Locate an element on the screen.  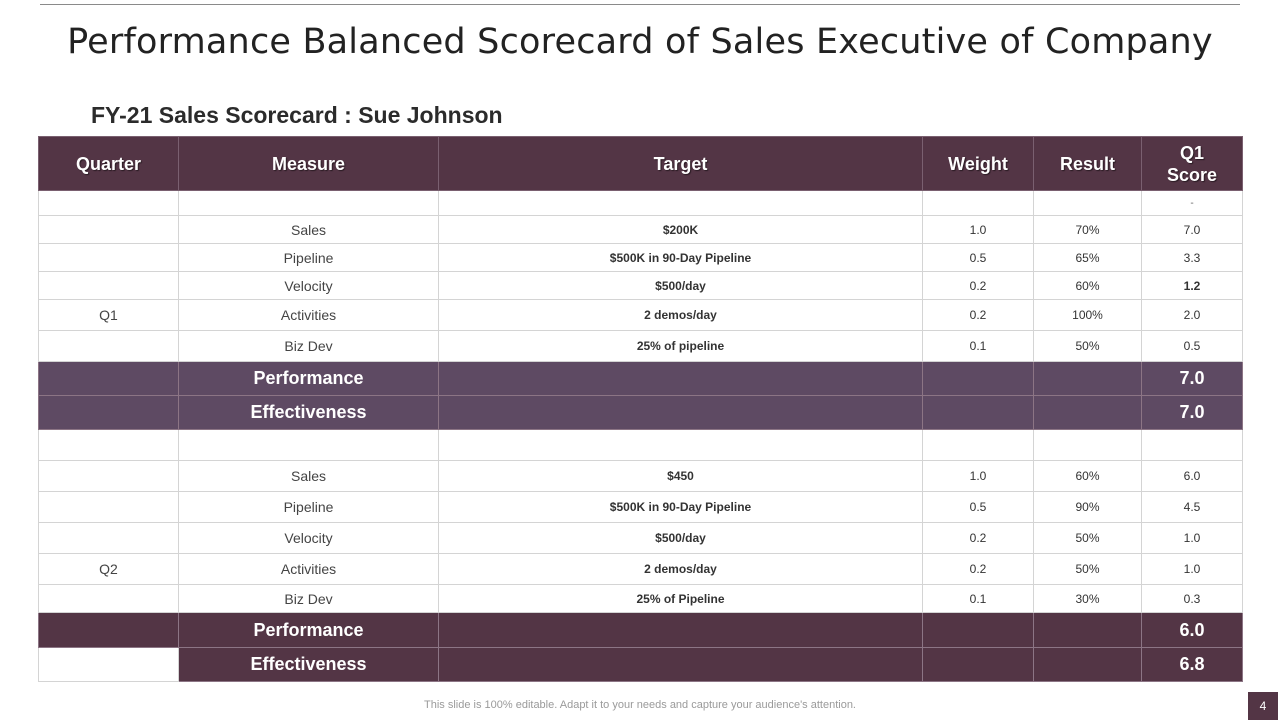
header-quarter: Quarter is located at coordinates (108, 163).